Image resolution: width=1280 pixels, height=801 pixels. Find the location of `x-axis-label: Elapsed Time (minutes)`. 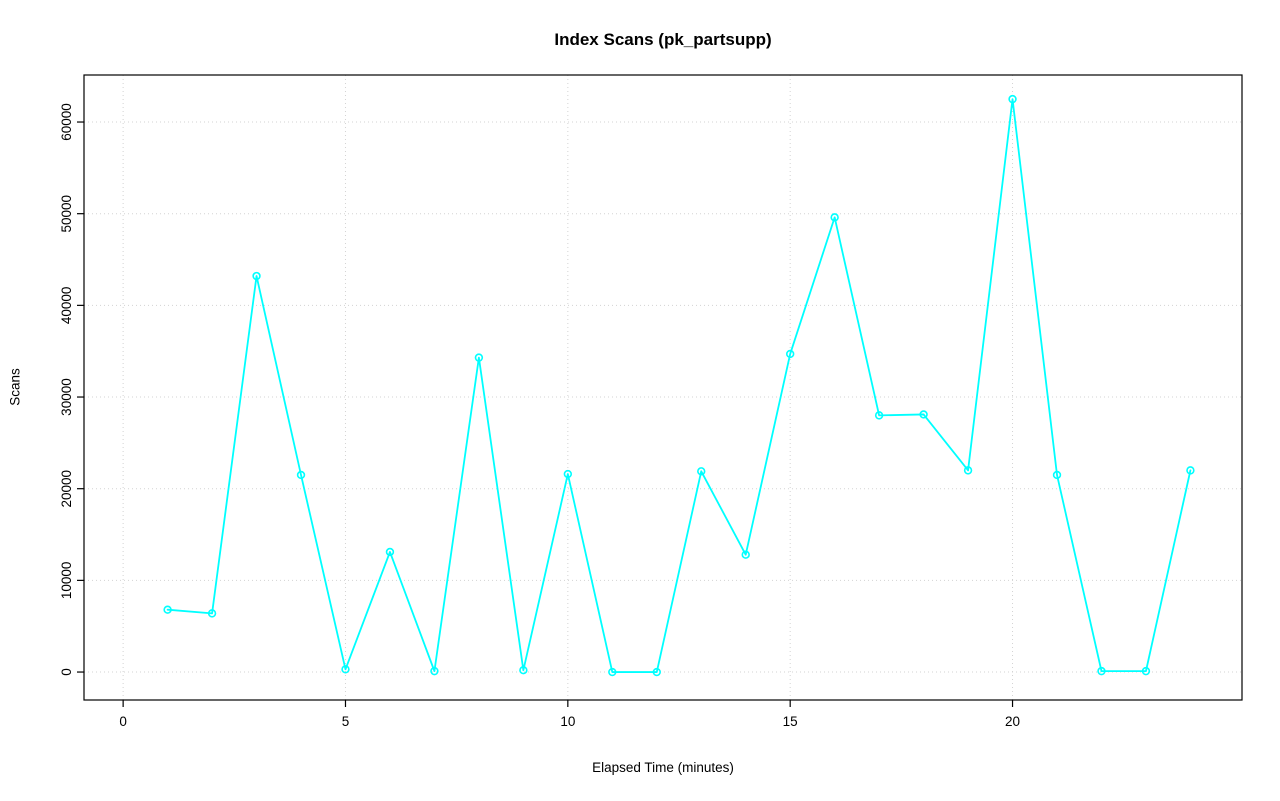

x-axis-label: Elapsed Time (minutes) is located at coordinates (663, 767).